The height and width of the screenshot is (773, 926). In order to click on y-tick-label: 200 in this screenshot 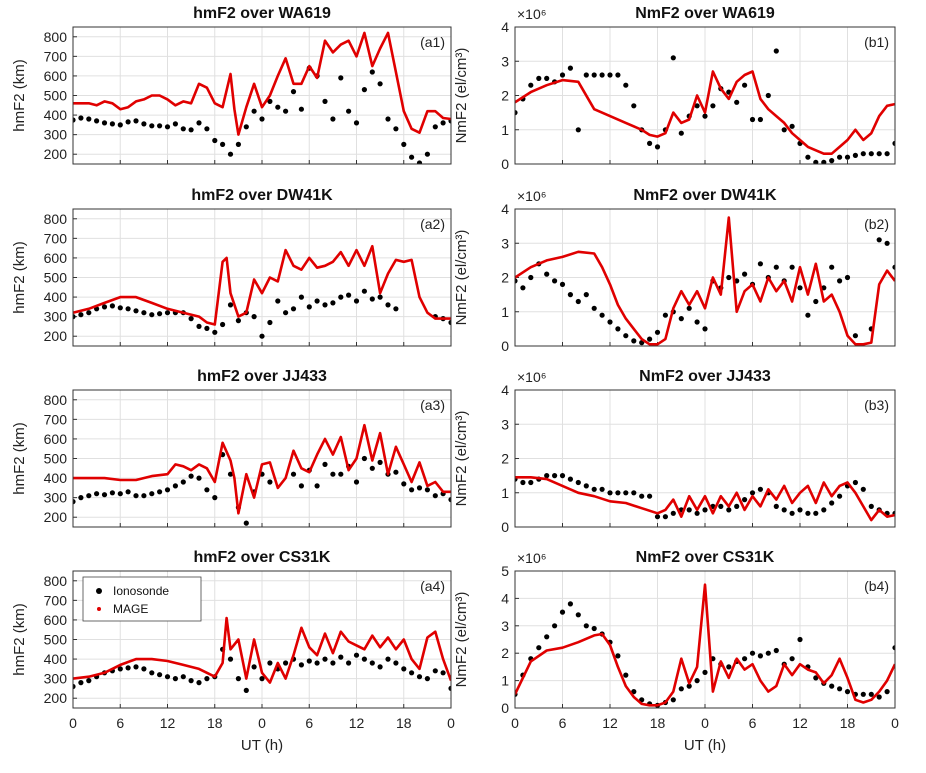, I will do `click(56, 698)`.